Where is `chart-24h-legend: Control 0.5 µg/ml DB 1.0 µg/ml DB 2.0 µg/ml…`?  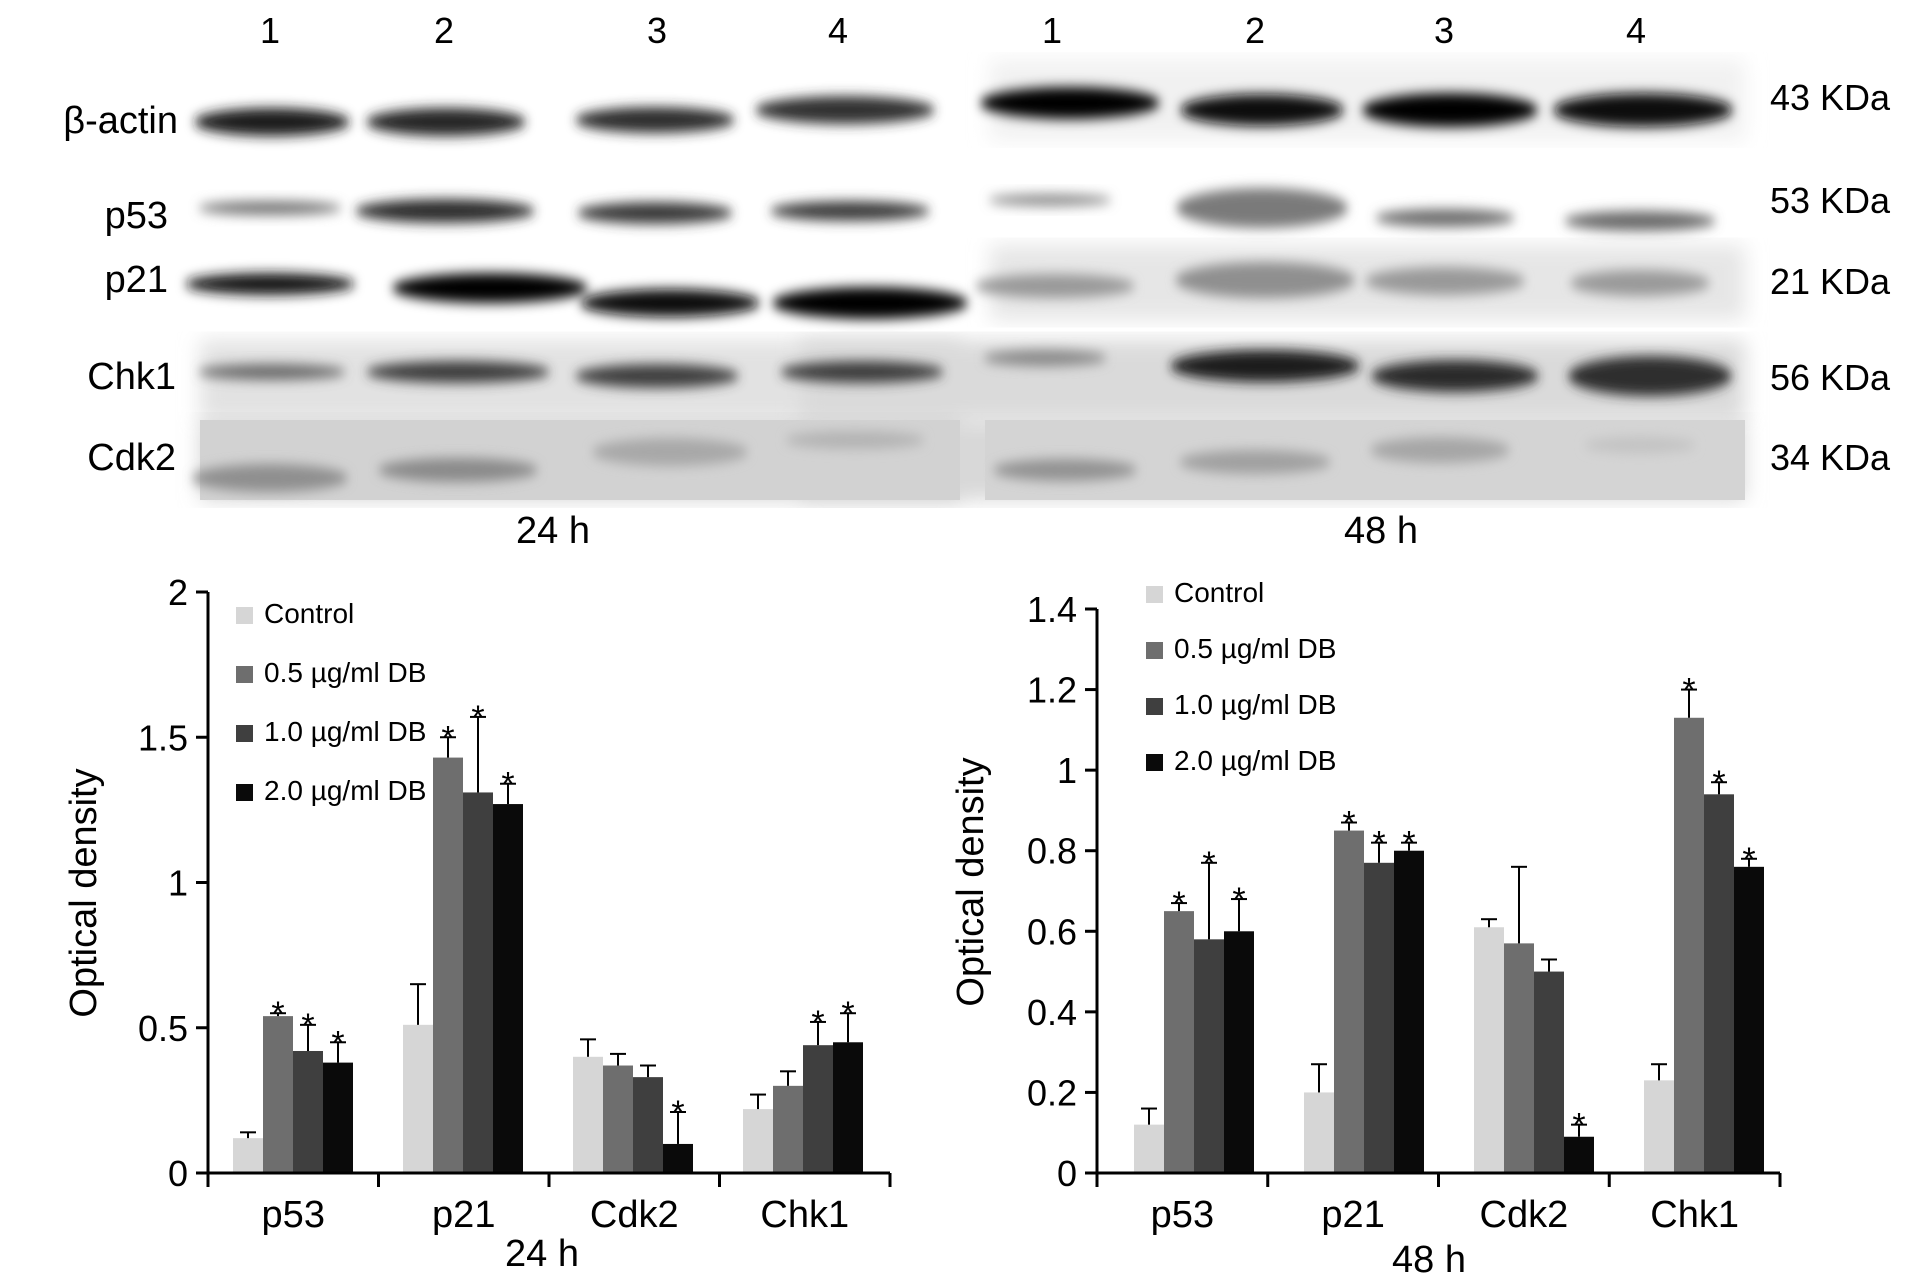 chart-24h-legend: Control 0.5 µg/ml DB 1.0 µg/ml DB 2.0 µg/ml… is located at coordinates (331, 702).